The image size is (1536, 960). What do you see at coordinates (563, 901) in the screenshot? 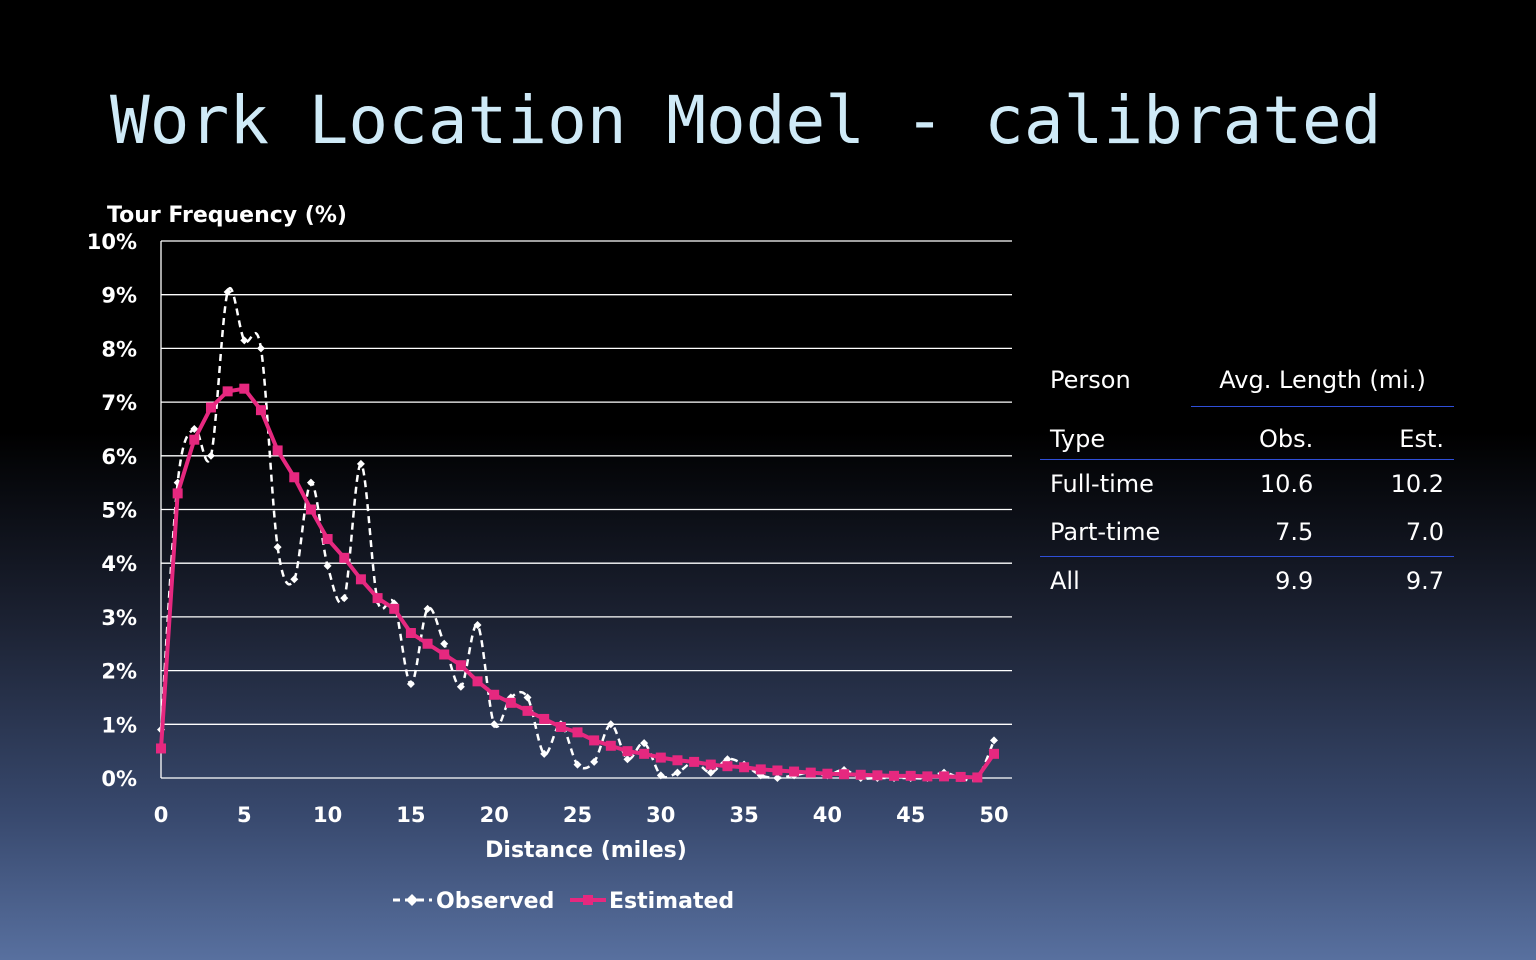
I see `chart-legend: Observed Estimated` at bounding box center [563, 901].